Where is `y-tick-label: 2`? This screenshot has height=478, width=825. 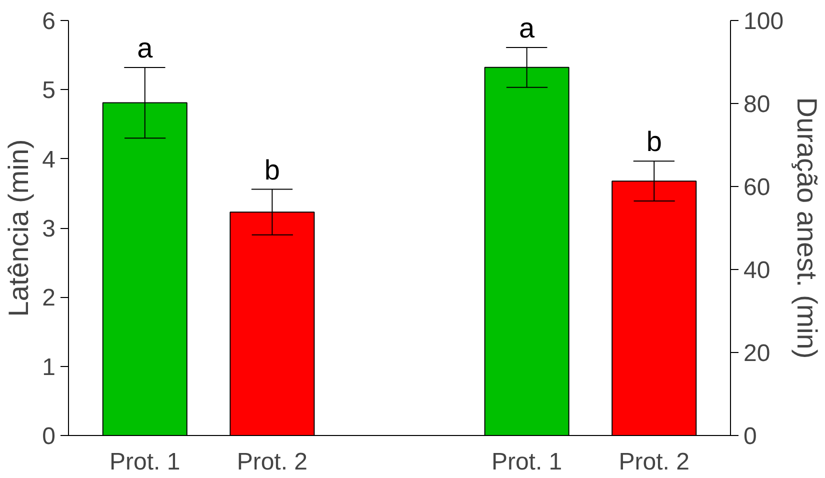 y-tick-label: 2 is located at coordinates (49, 298).